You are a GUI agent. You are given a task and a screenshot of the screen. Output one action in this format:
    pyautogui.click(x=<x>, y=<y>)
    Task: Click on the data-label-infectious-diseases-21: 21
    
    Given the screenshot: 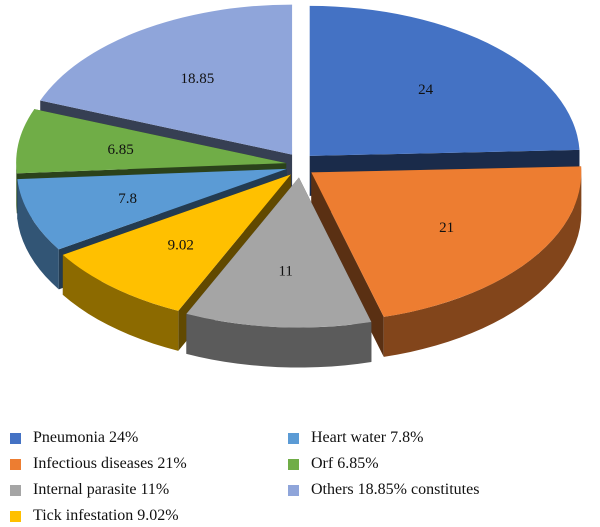 What is the action you would take?
    pyautogui.click(x=446, y=228)
    